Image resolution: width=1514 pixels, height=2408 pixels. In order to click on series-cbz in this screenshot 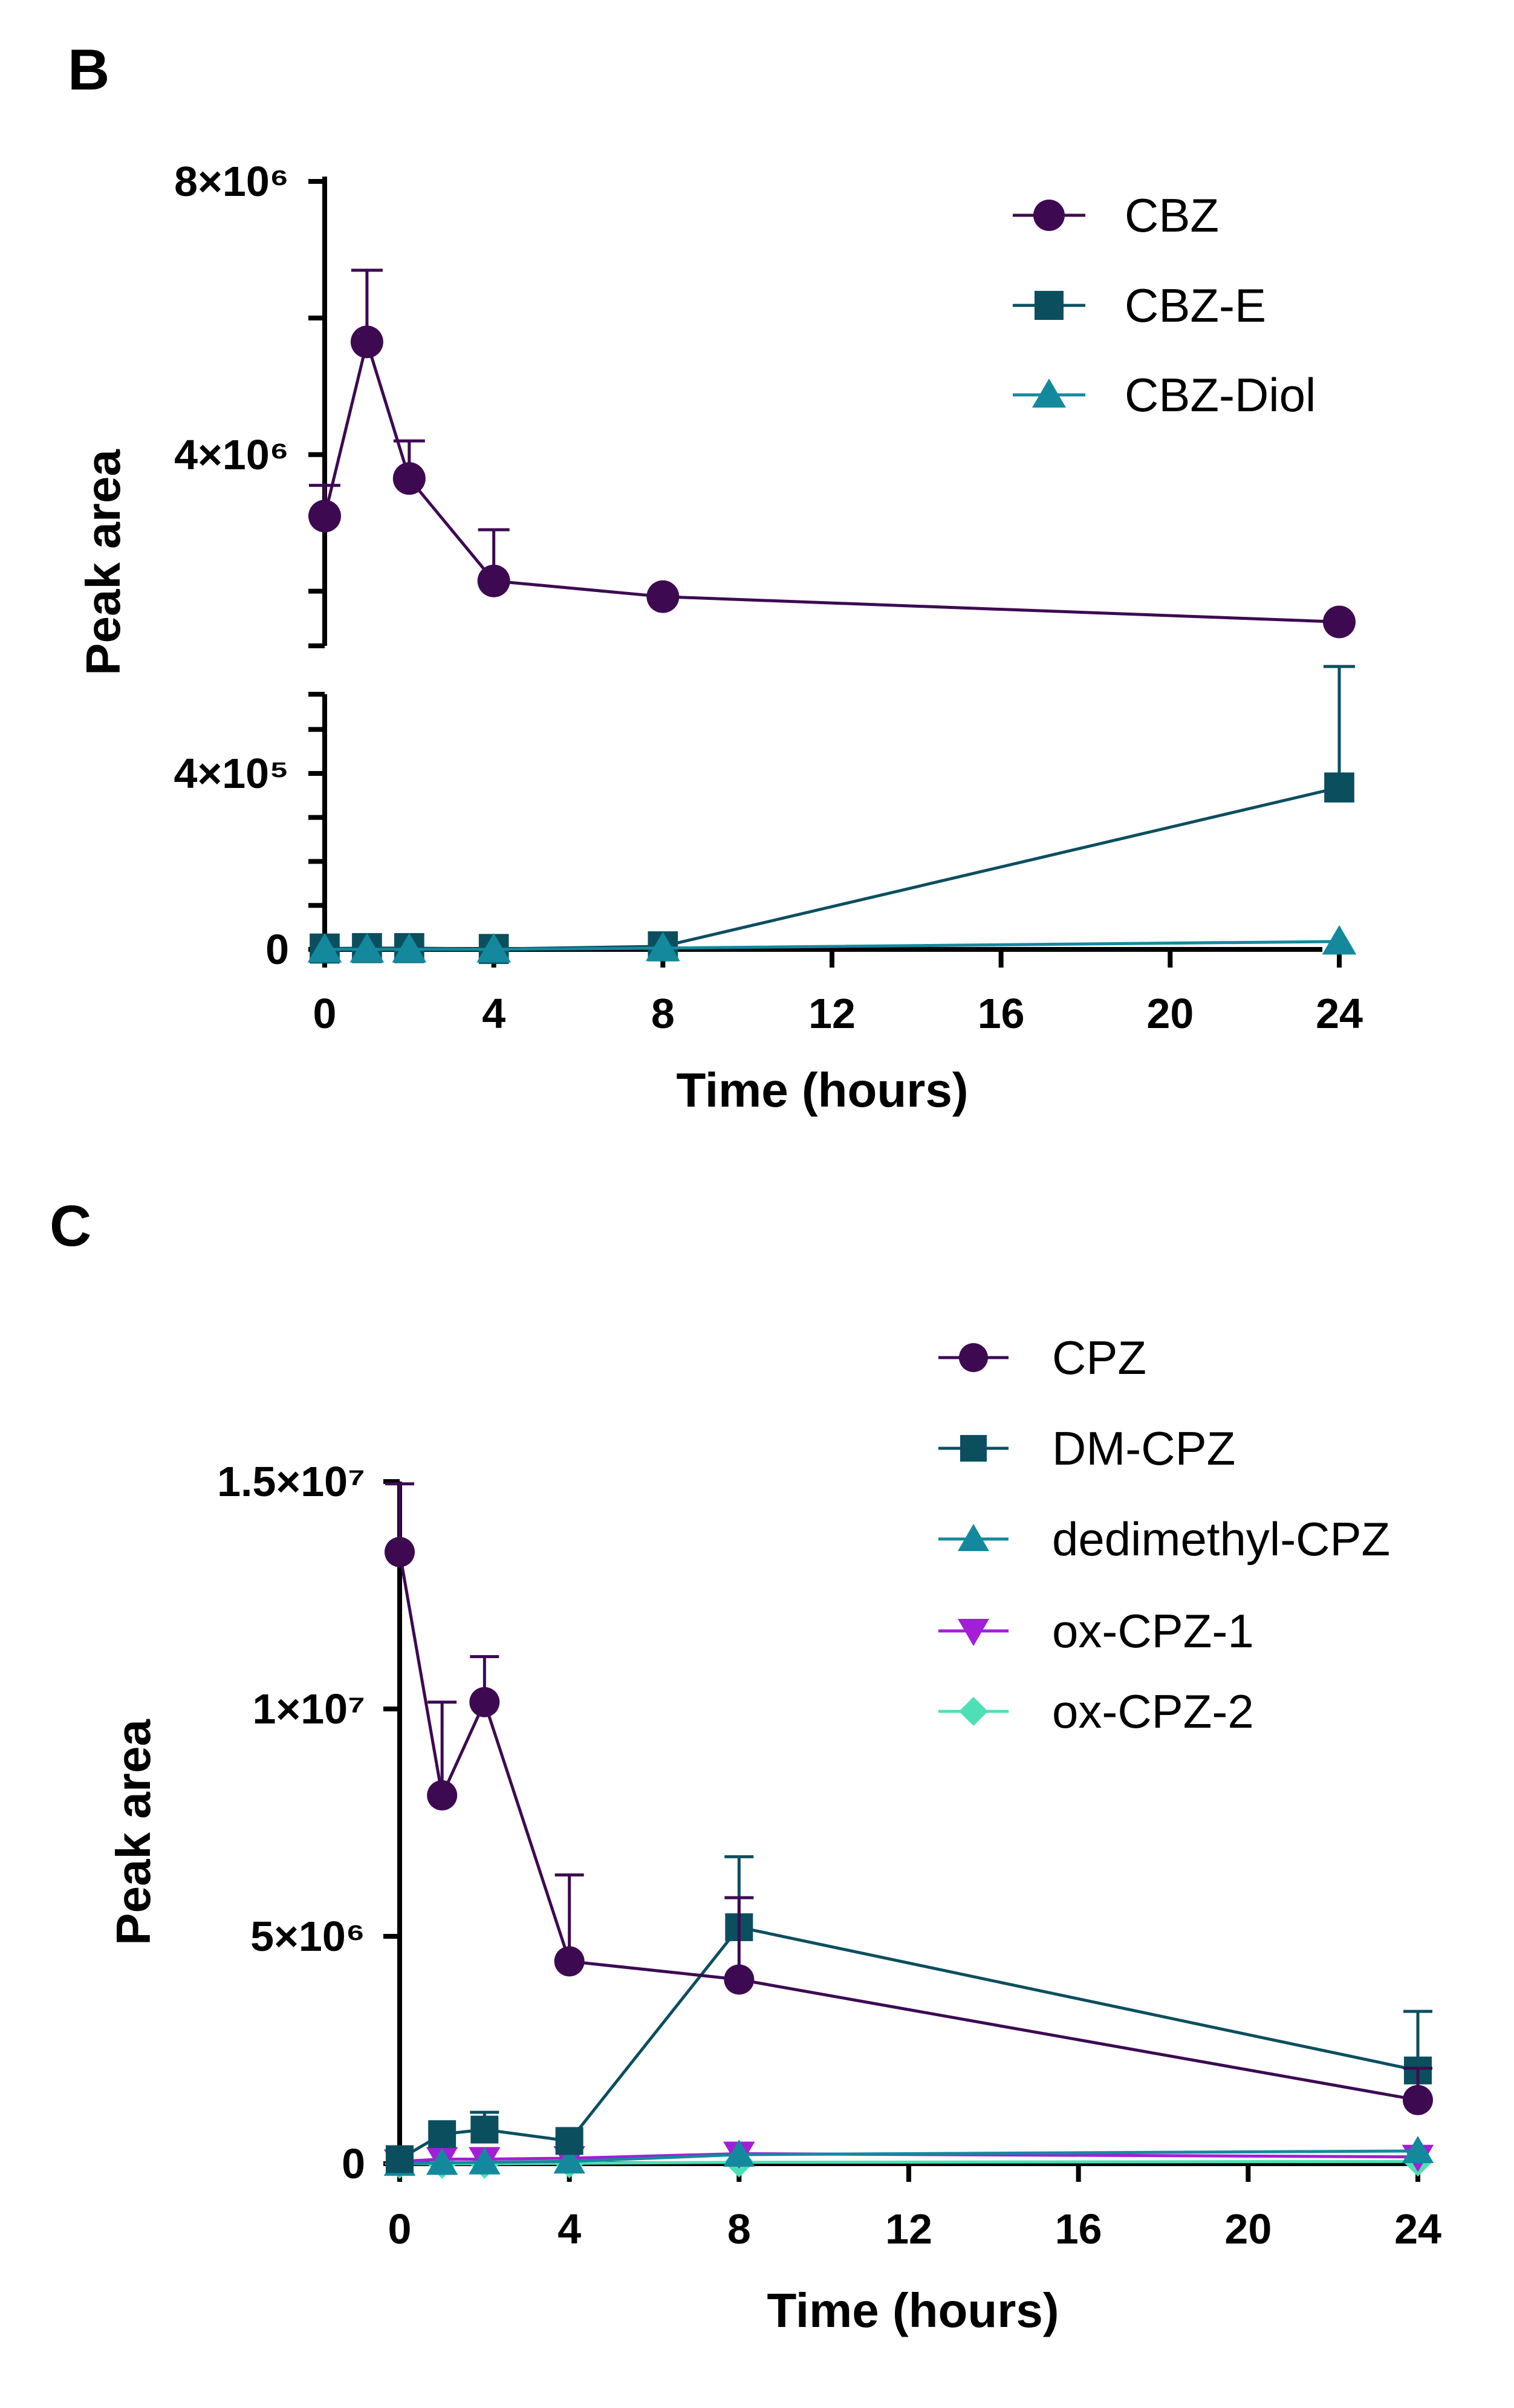, I will do `click(832, 453)`.